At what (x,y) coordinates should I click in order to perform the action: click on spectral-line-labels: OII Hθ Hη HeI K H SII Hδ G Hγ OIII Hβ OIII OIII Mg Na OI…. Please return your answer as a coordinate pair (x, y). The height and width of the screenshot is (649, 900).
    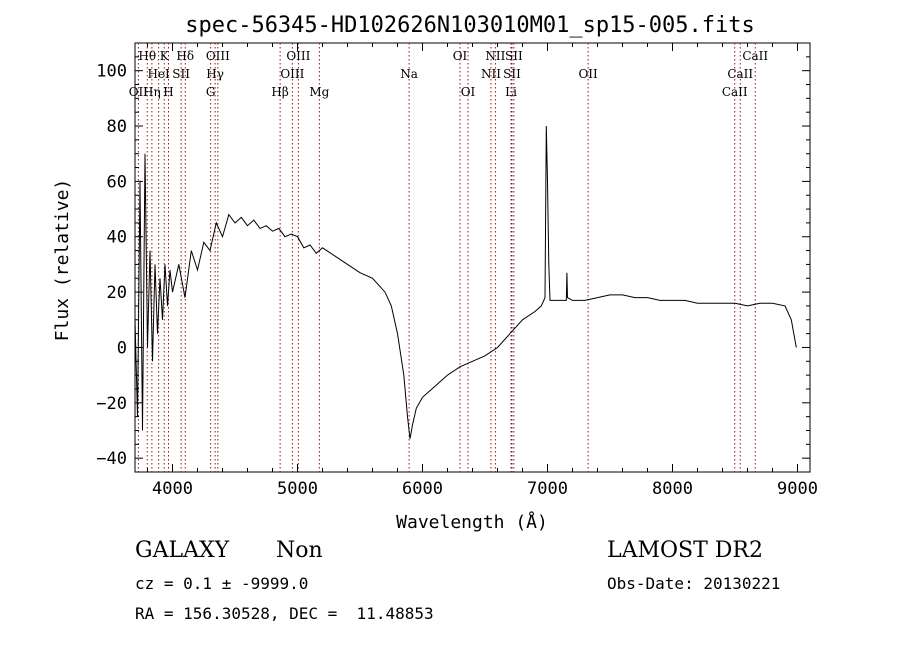
    Looking at the image, I should click on (449, 74).